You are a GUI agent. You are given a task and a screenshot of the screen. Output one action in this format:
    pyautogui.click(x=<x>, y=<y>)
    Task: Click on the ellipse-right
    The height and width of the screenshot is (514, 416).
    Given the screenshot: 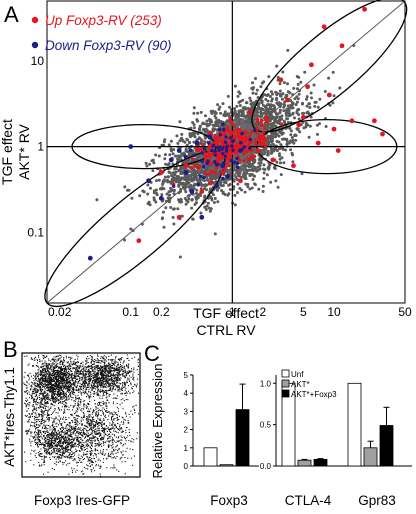 What is the action you would take?
    pyautogui.click(x=327, y=146)
    